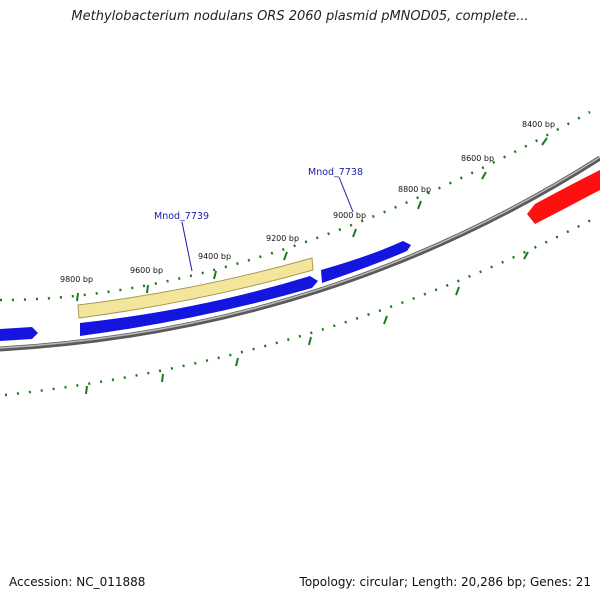  Describe the element at coordinates (414, 189) in the screenshot. I see `tick-label-8800: 8800 bp` at that location.